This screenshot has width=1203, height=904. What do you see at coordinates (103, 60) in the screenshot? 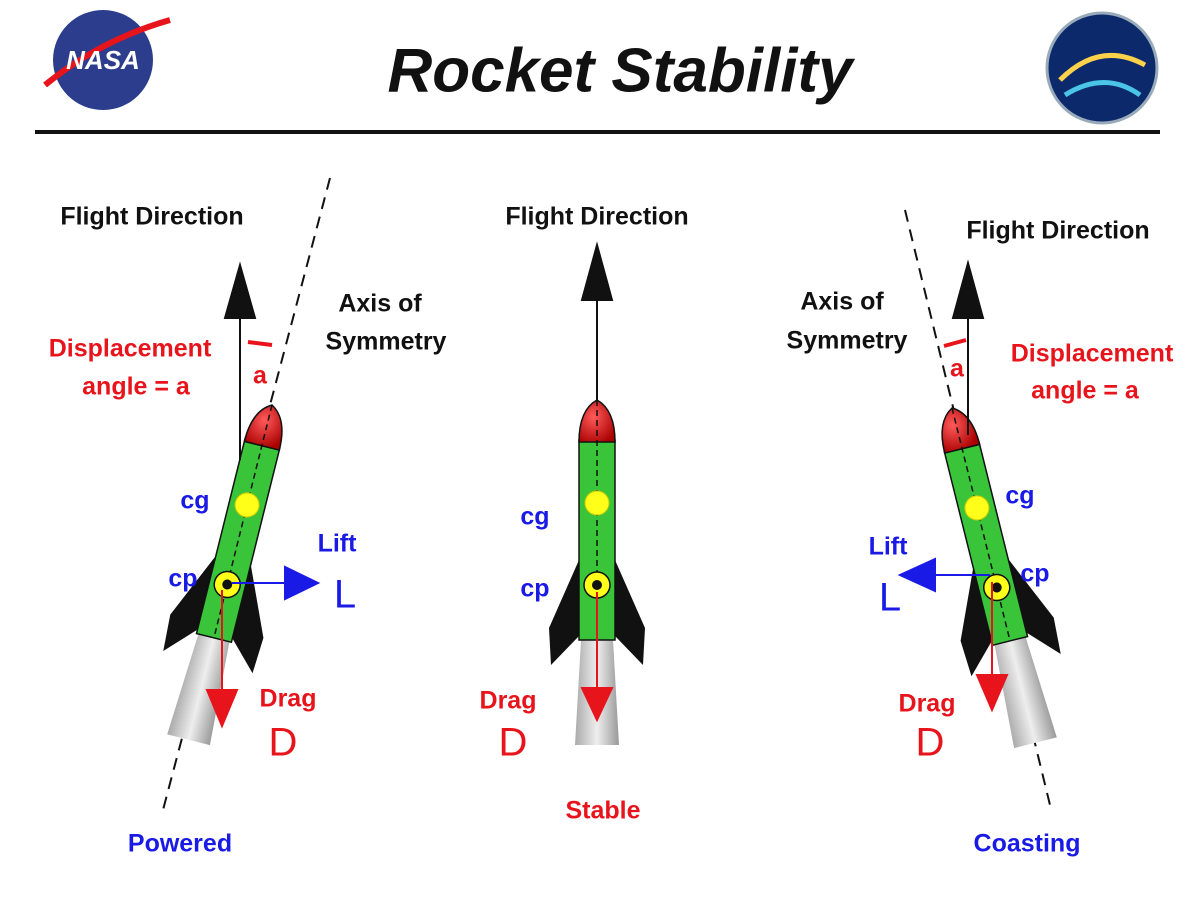
I see `logo-text: NASA` at bounding box center [103, 60].